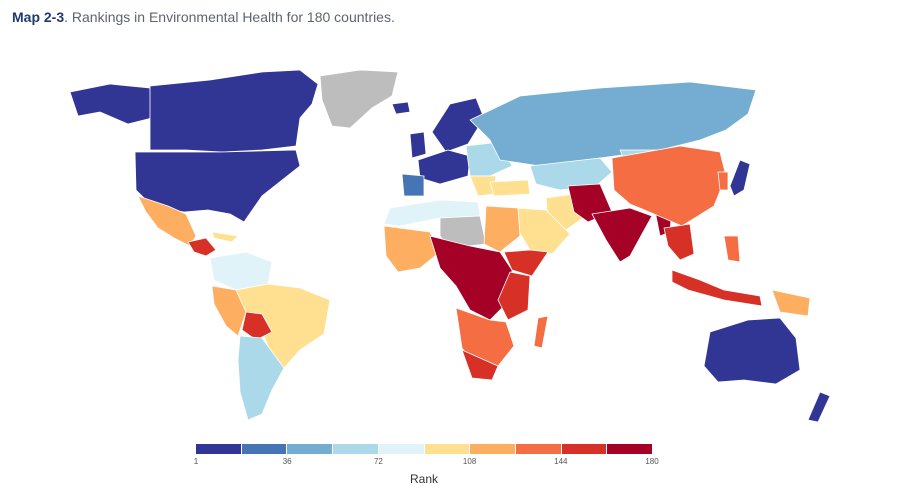 Image resolution: width=920 pixels, height=500 pixels. Describe the element at coordinates (480, 365) in the screenshot. I see `region-south-africa` at that location.